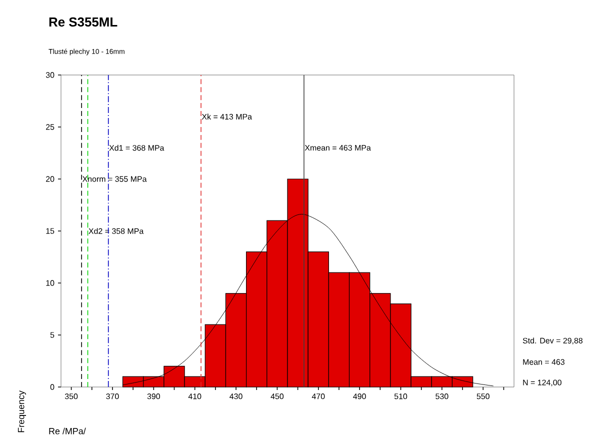 The height and width of the screenshot is (443, 608). What do you see at coordinates (22, 411) in the screenshot?
I see `y-axis-title: Frequency` at bounding box center [22, 411].